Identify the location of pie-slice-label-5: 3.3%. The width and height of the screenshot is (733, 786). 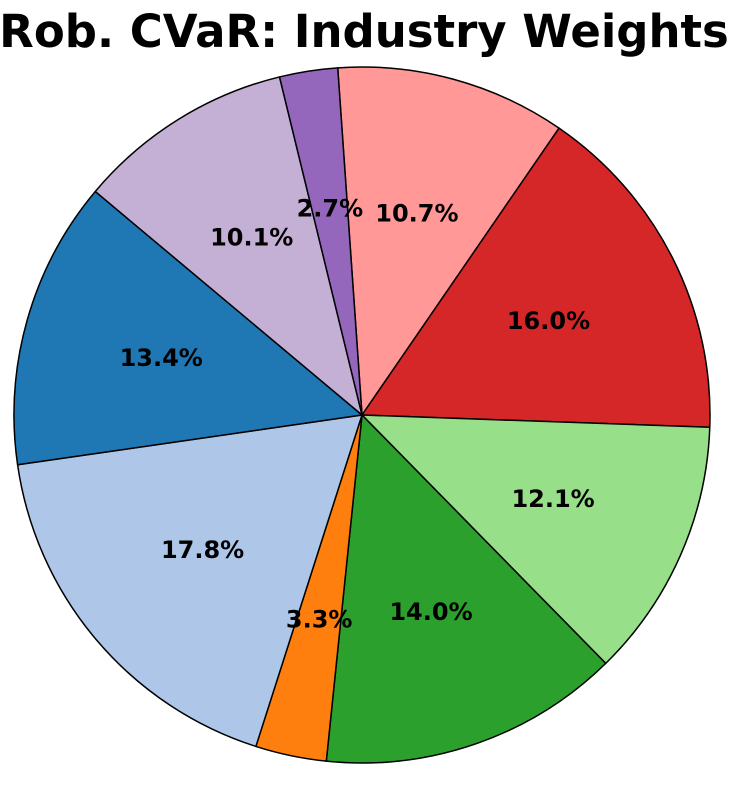
(319, 619).